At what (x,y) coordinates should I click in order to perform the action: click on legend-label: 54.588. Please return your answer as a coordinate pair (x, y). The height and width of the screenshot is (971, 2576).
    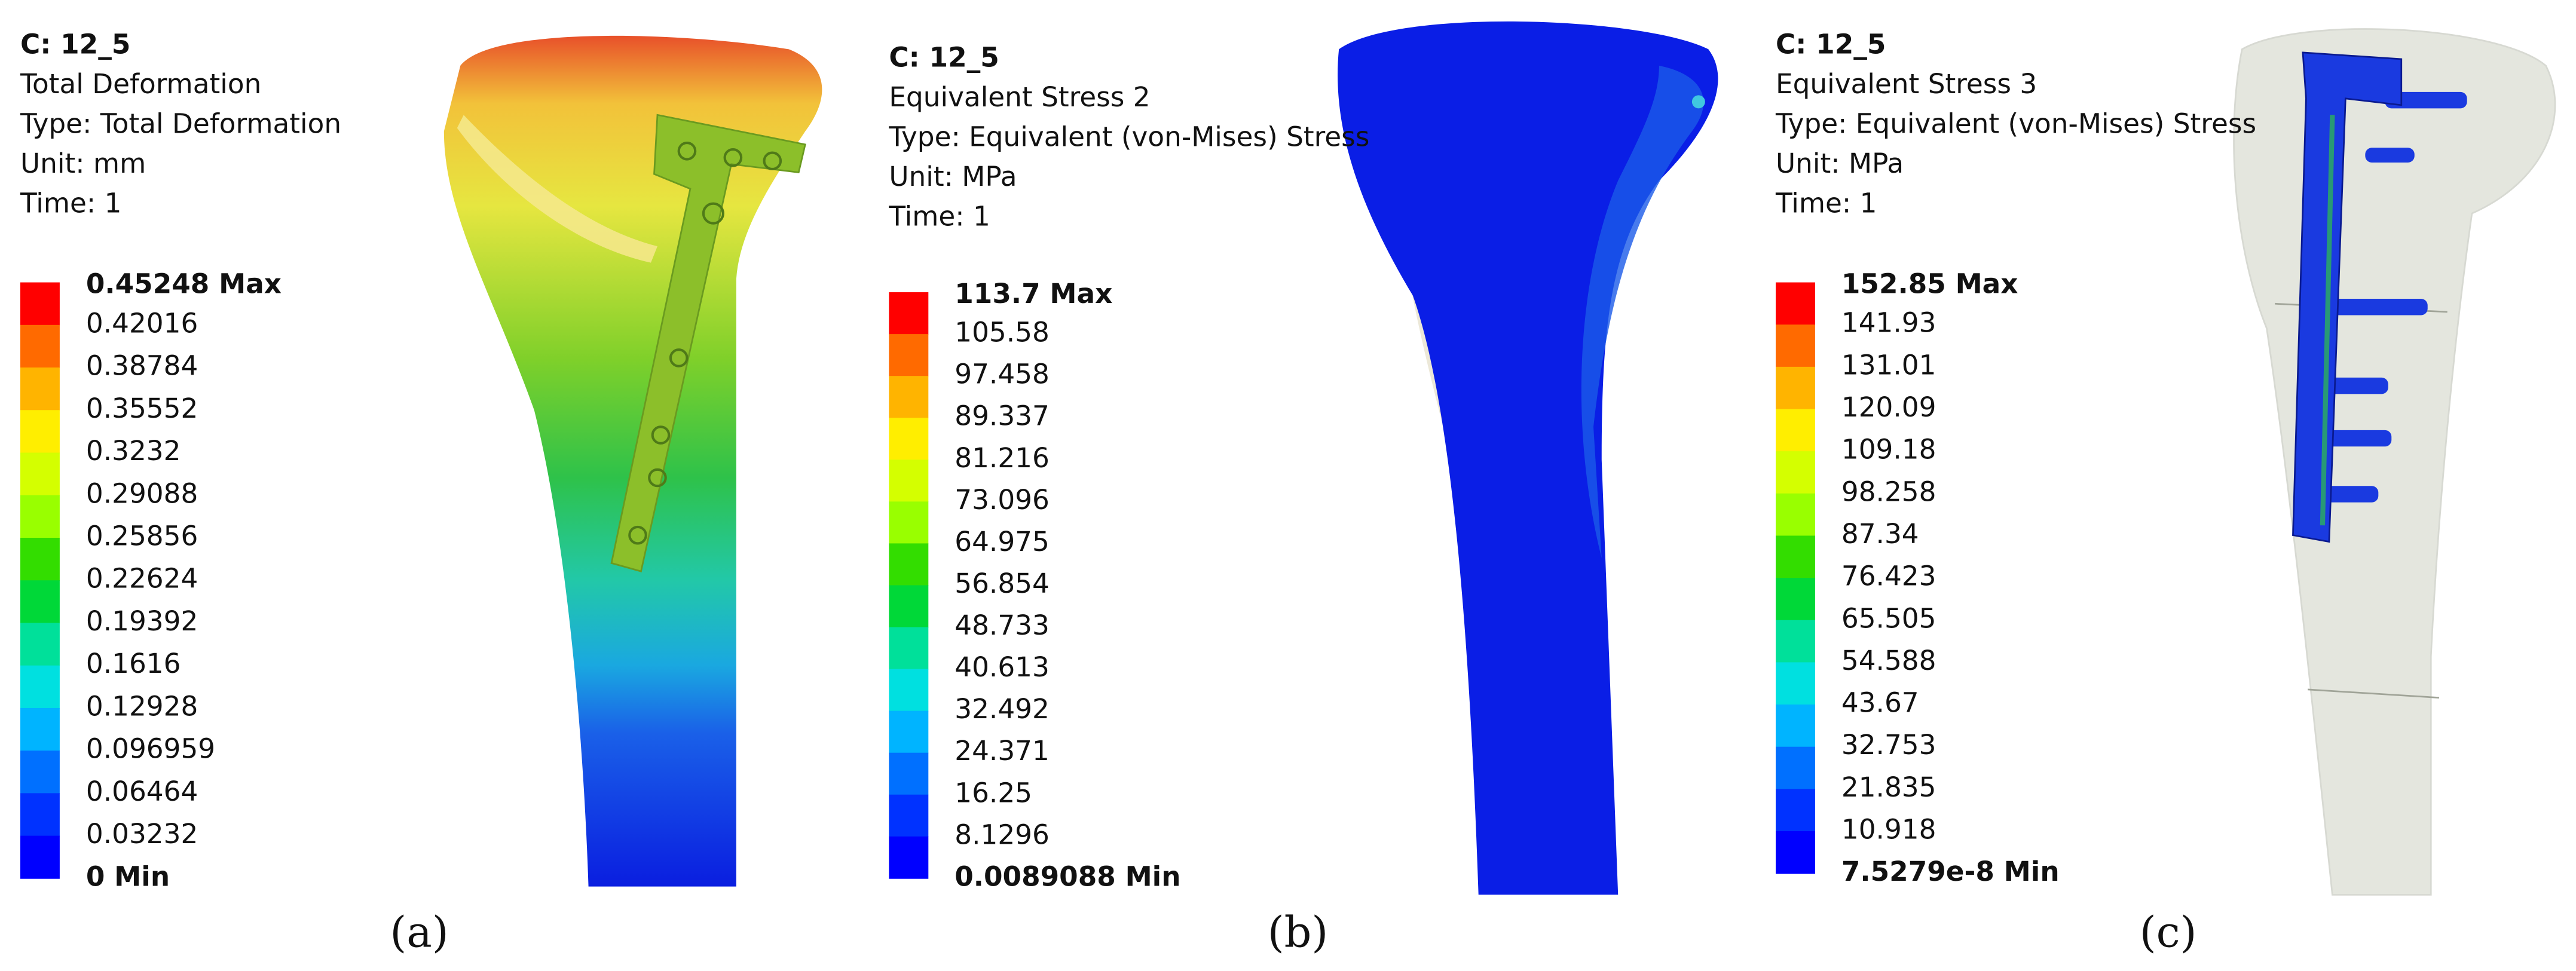
    Looking at the image, I should click on (1888, 660).